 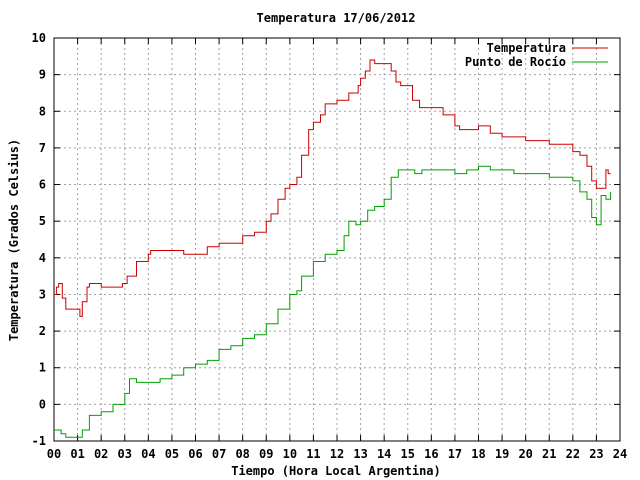 What do you see at coordinates (290, 454) in the screenshot?
I see `x-tick-label: 10` at bounding box center [290, 454].